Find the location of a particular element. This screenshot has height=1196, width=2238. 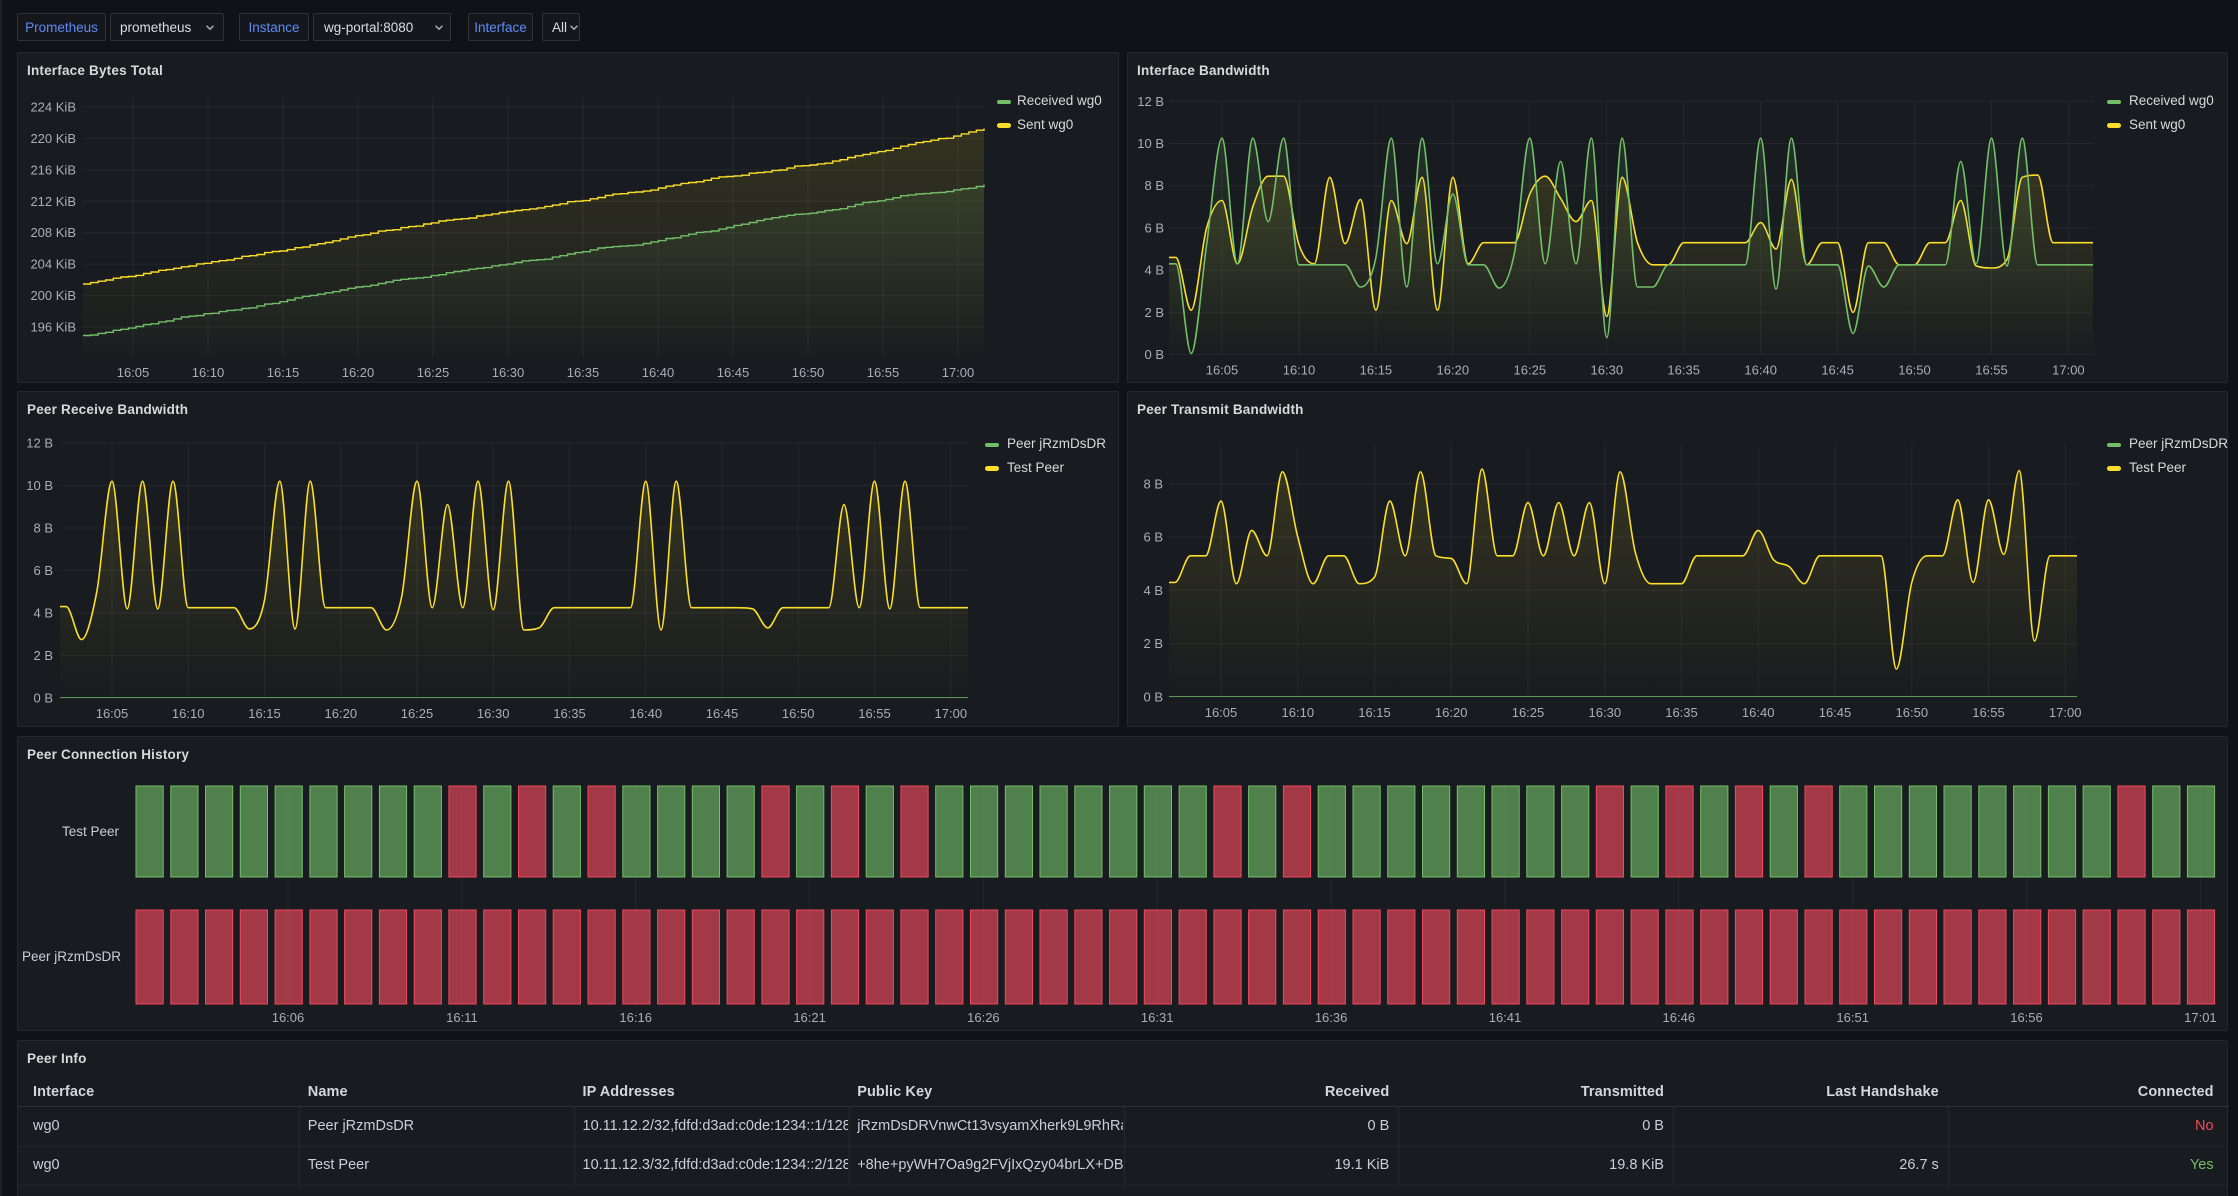

svg-text: 204 KiB is located at coordinates (53, 264).